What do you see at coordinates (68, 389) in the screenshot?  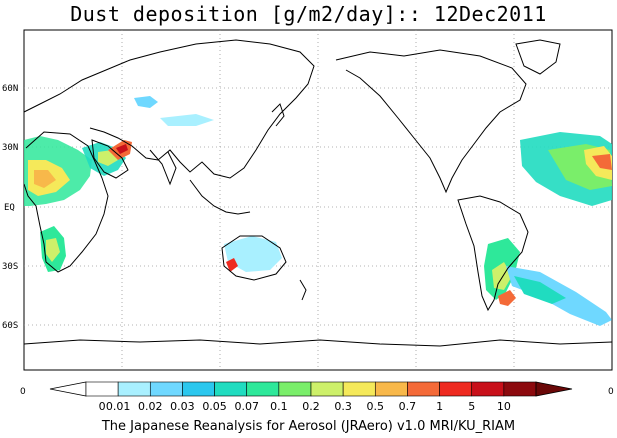 I see `colorbar-under-arrow` at bounding box center [68, 389].